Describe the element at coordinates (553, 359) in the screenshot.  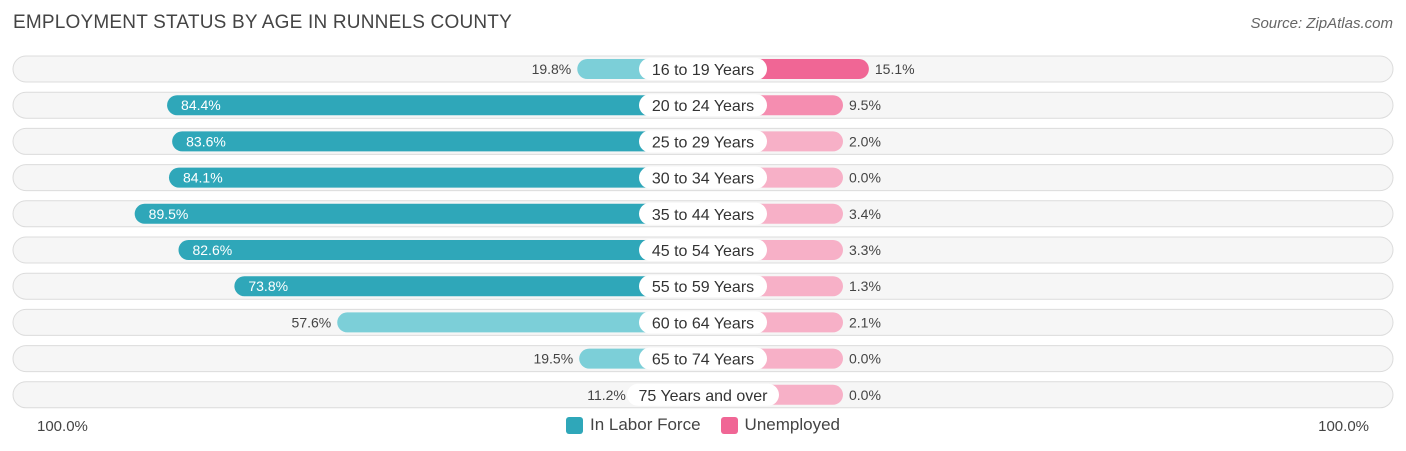
I see `value-label-labor: 19.5%` at that location.